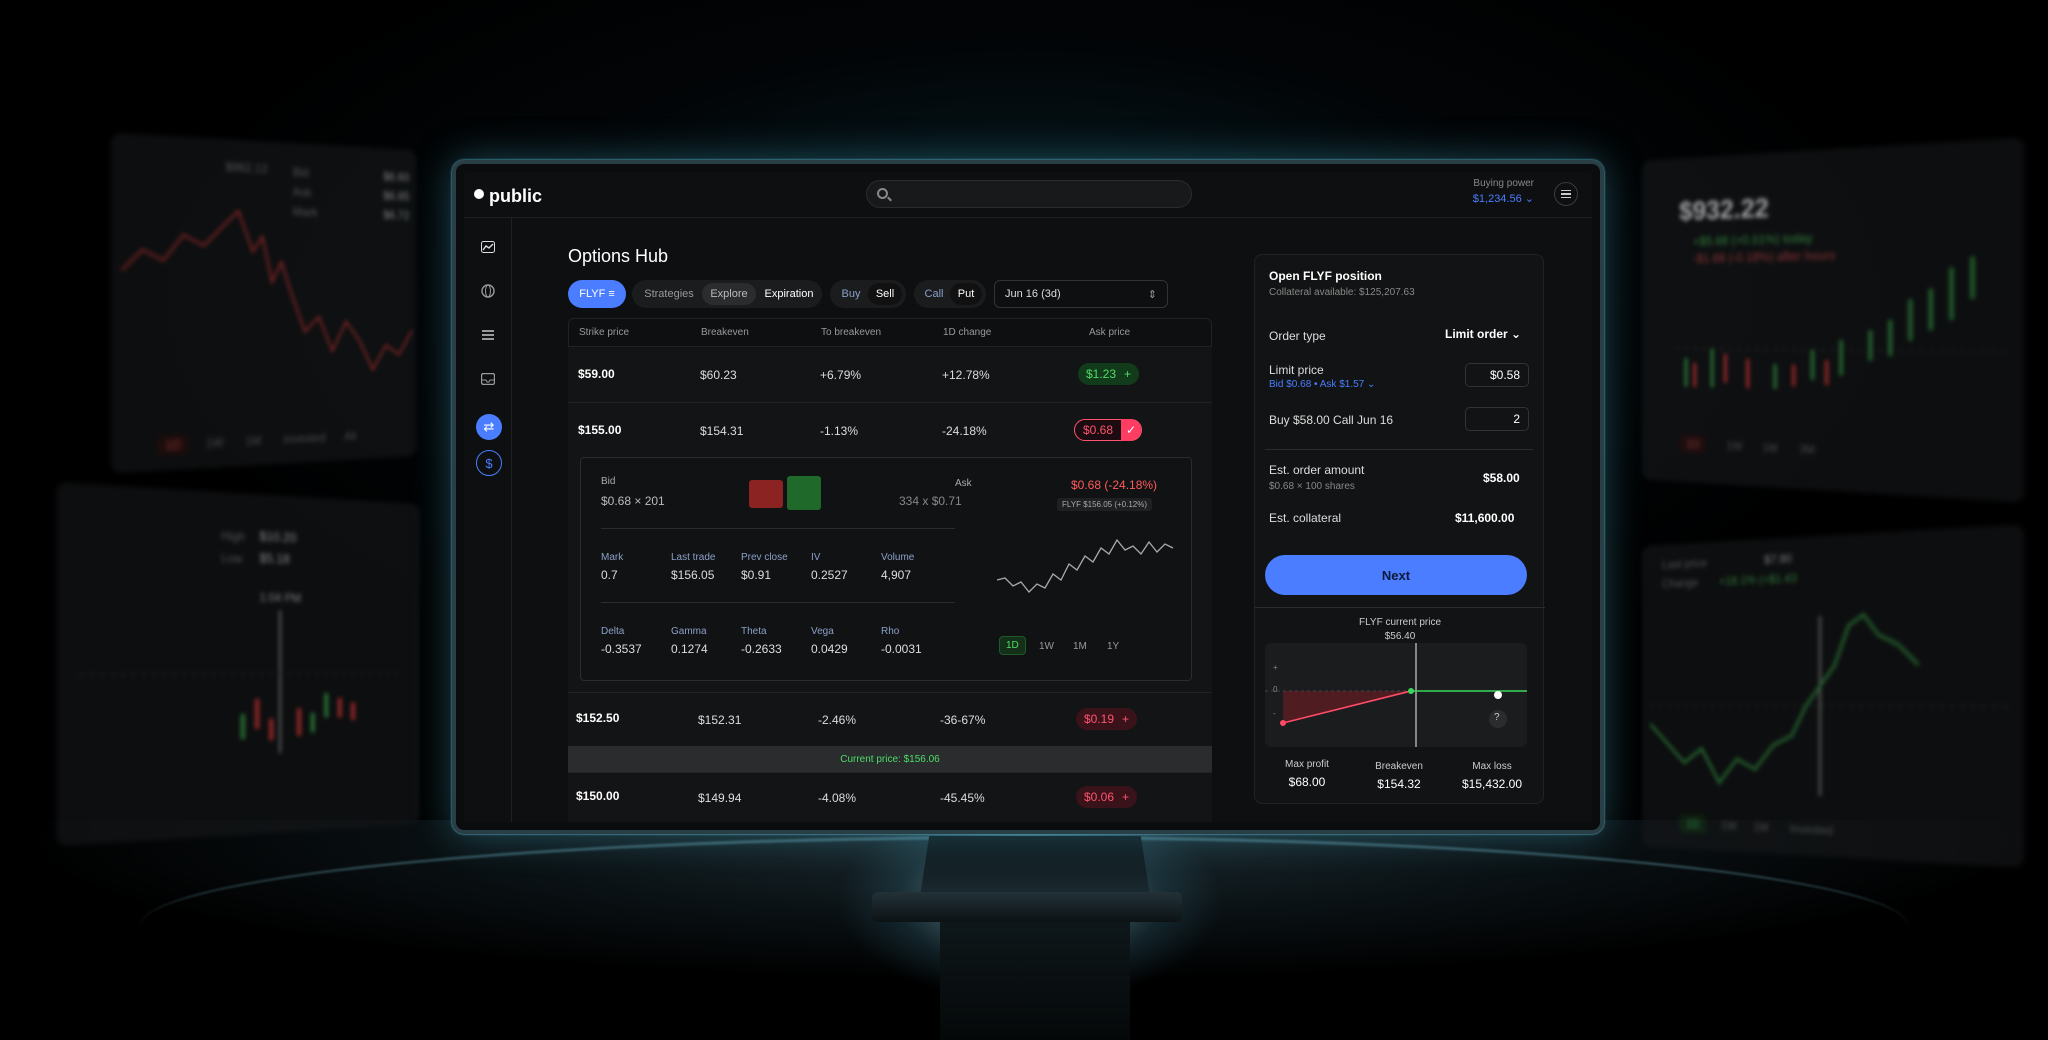 The image size is (2048, 1040). I want to click on ask-value: $1.23, so click(1101, 374).